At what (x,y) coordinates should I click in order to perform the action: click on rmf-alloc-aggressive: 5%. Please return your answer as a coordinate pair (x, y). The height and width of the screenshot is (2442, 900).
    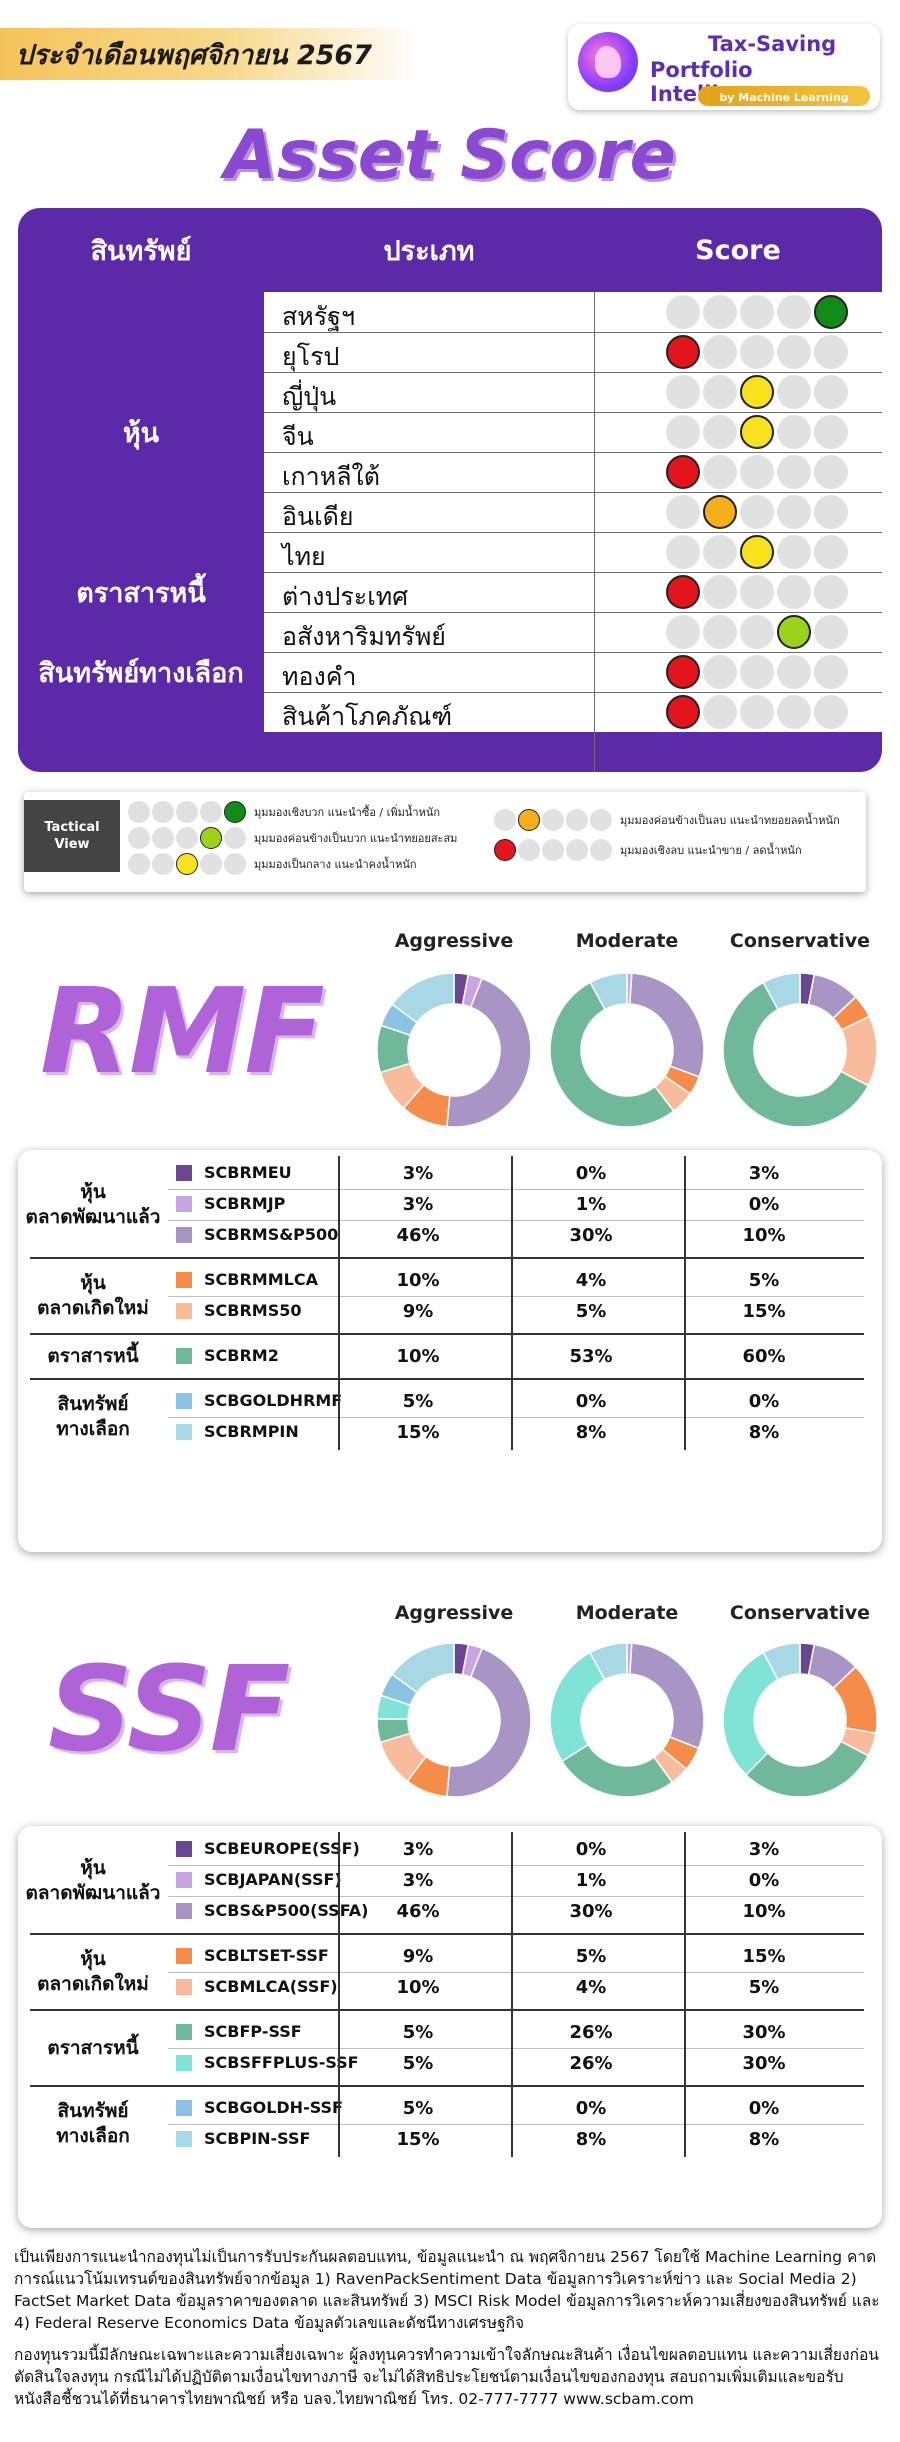
    Looking at the image, I should click on (418, 1401).